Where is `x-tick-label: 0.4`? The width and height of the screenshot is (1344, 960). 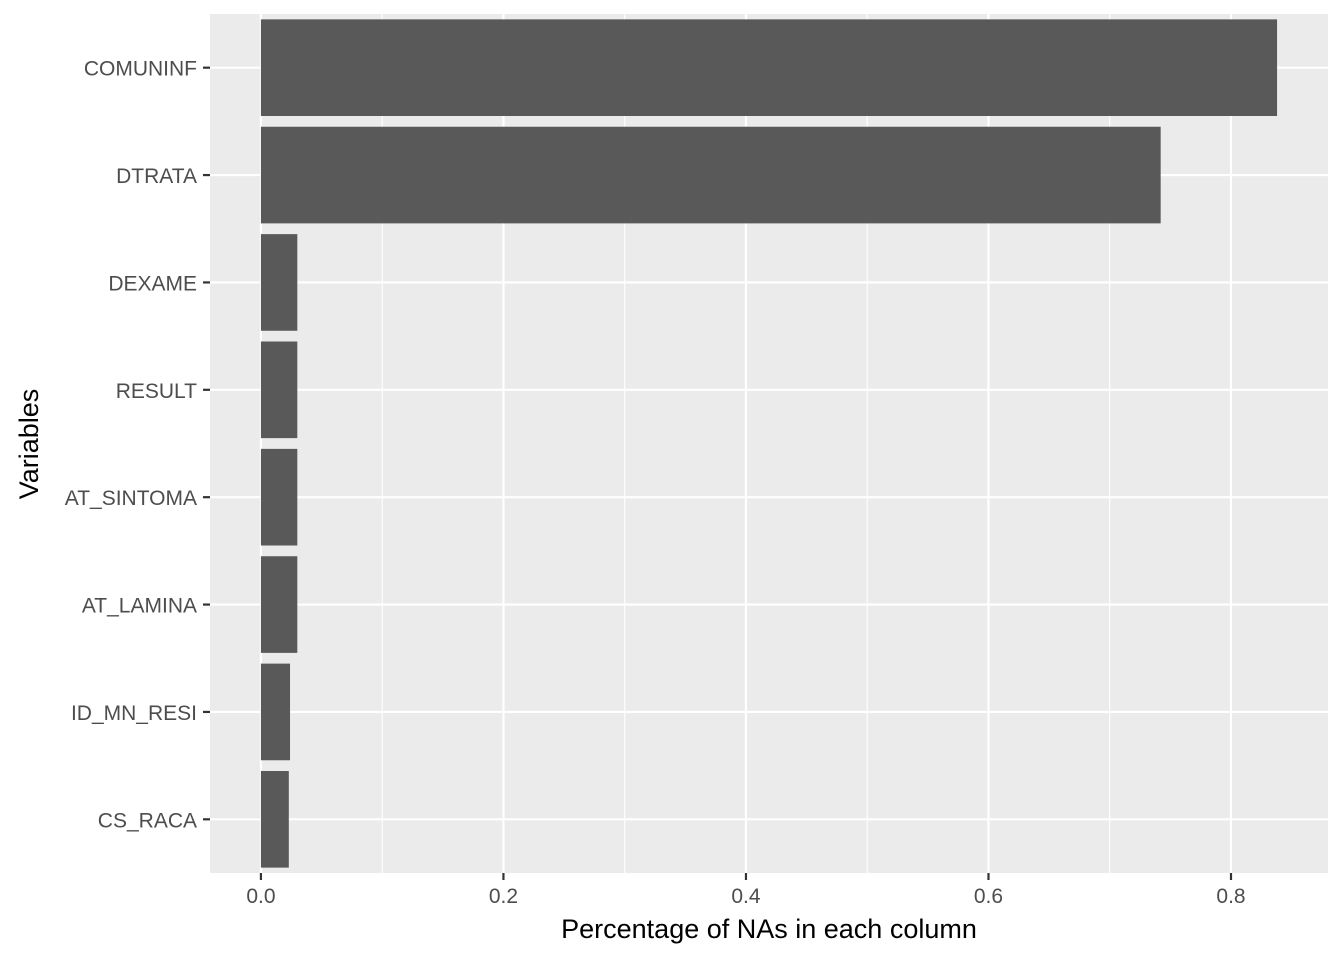 x-tick-label: 0.4 is located at coordinates (746, 896).